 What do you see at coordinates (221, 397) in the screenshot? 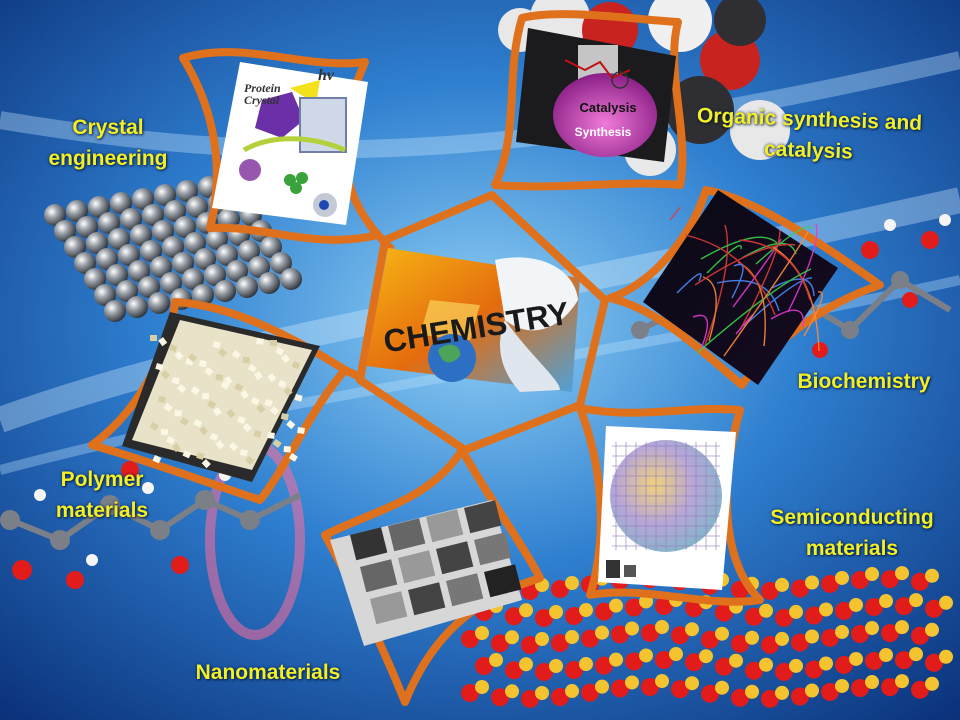
I see `polymer-image` at bounding box center [221, 397].